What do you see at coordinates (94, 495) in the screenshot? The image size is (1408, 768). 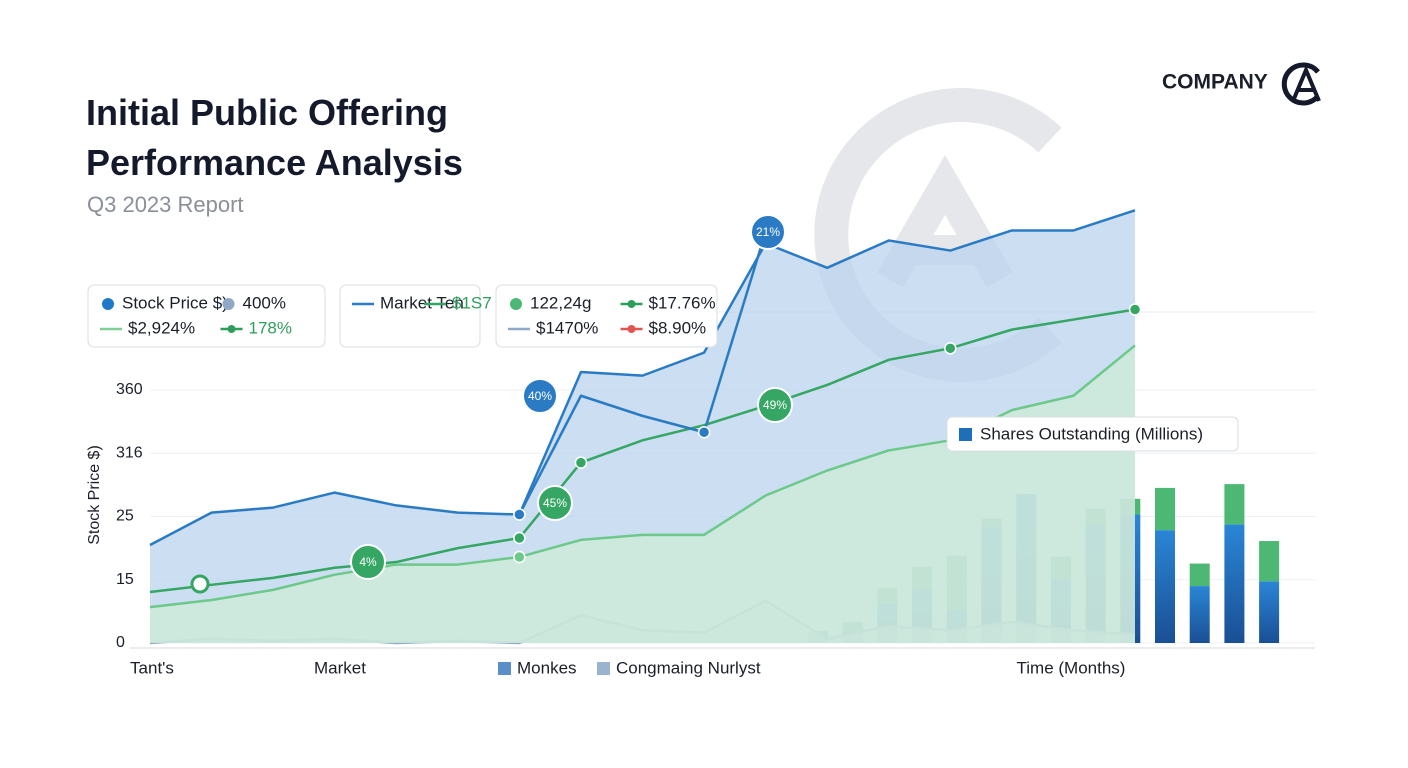 I see `y-axis-label: Stock Price $)` at bounding box center [94, 495].